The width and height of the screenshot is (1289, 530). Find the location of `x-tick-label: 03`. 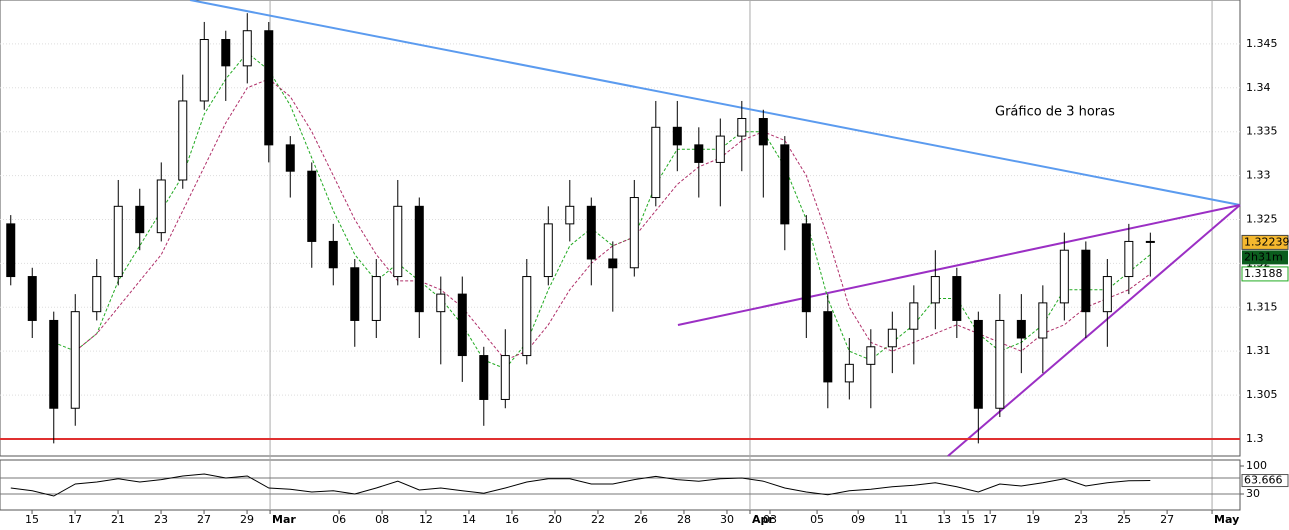

x-tick-label: 03 is located at coordinates (770, 519).